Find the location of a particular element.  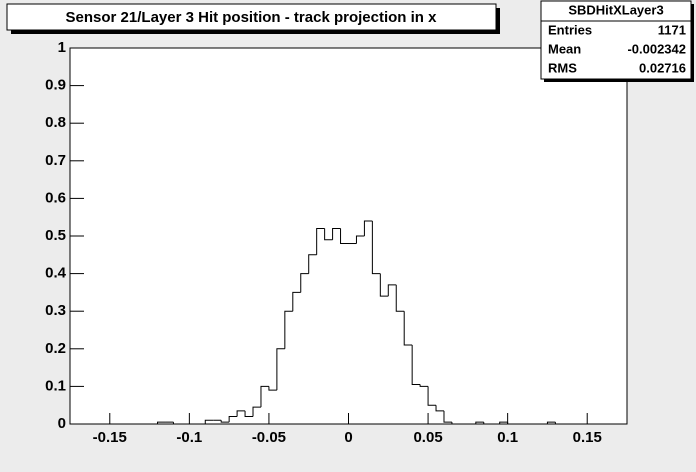

x-tick-label: 0 is located at coordinates (348, 437).